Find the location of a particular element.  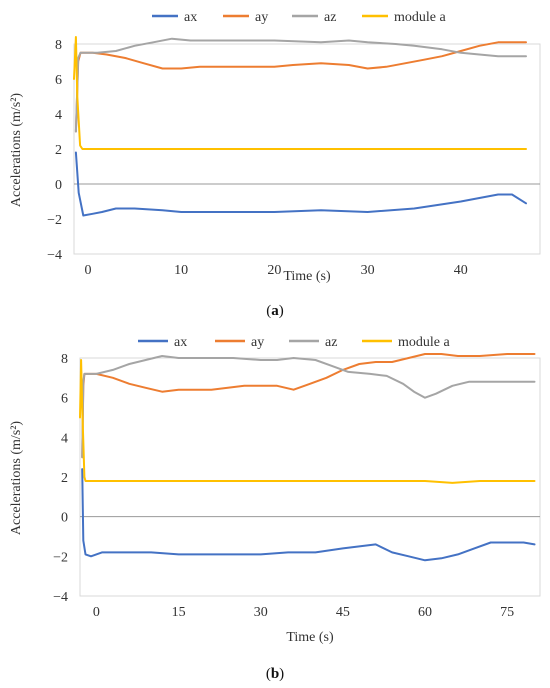

x-ticks-a: 0 10 20 30 40 is located at coordinates (275, 270).